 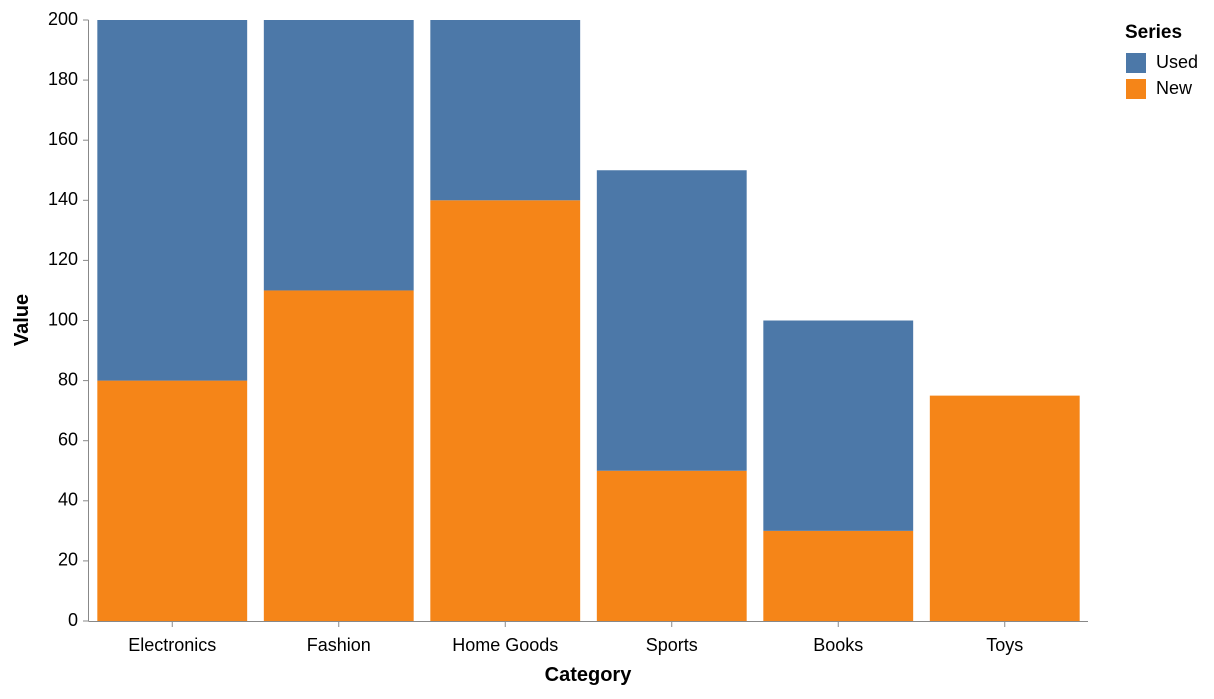 What do you see at coordinates (68, 439) in the screenshot?
I see `y-tick-label: 60` at bounding box center [68, 439].